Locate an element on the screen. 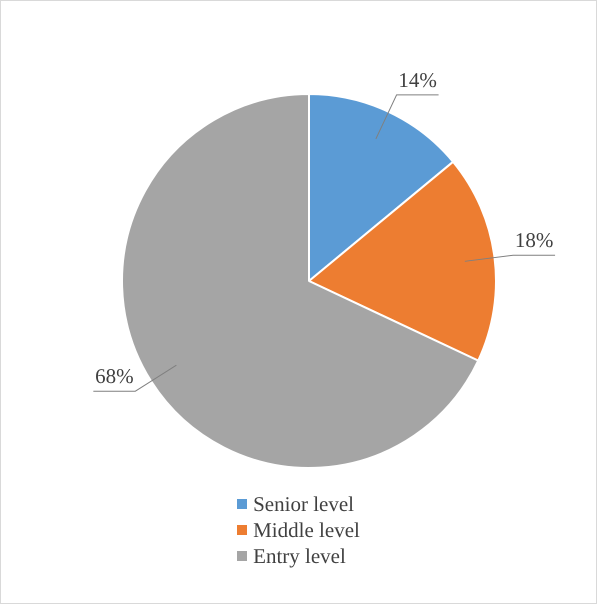  data-label: 18% is located at coordinates (534, 240).